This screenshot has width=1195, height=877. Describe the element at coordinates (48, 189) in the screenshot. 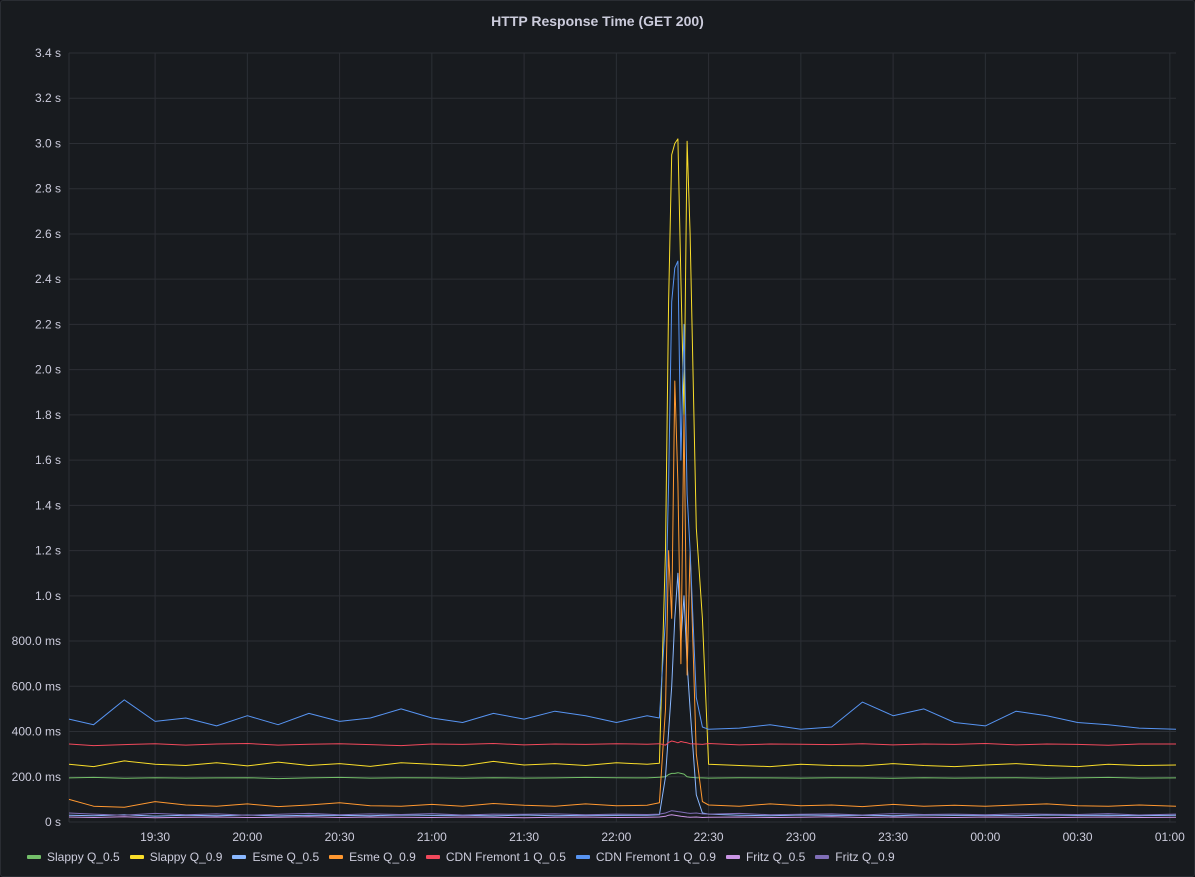

I see `y-tick-label: 2.8 s` at that location.